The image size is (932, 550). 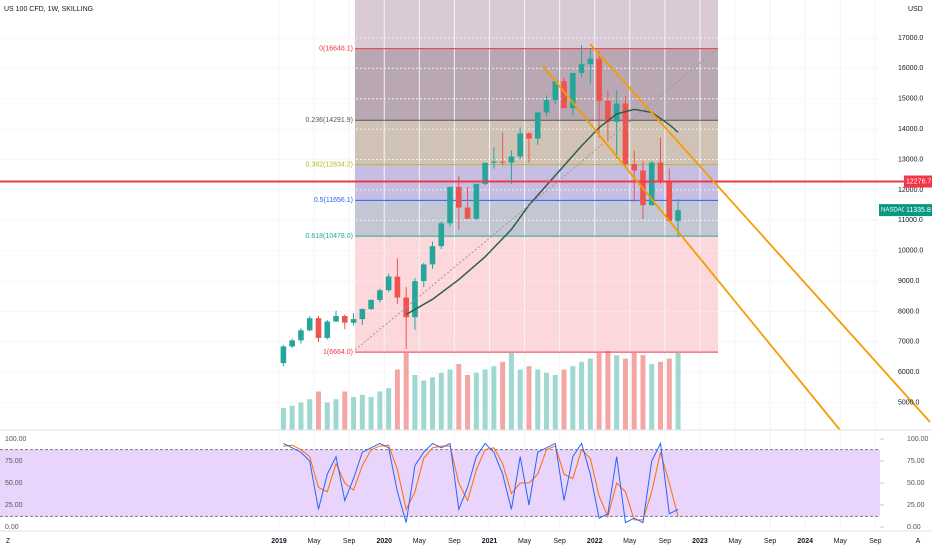 I want to click on price-badge-label: 12276.7, so click(x=918, y=181).